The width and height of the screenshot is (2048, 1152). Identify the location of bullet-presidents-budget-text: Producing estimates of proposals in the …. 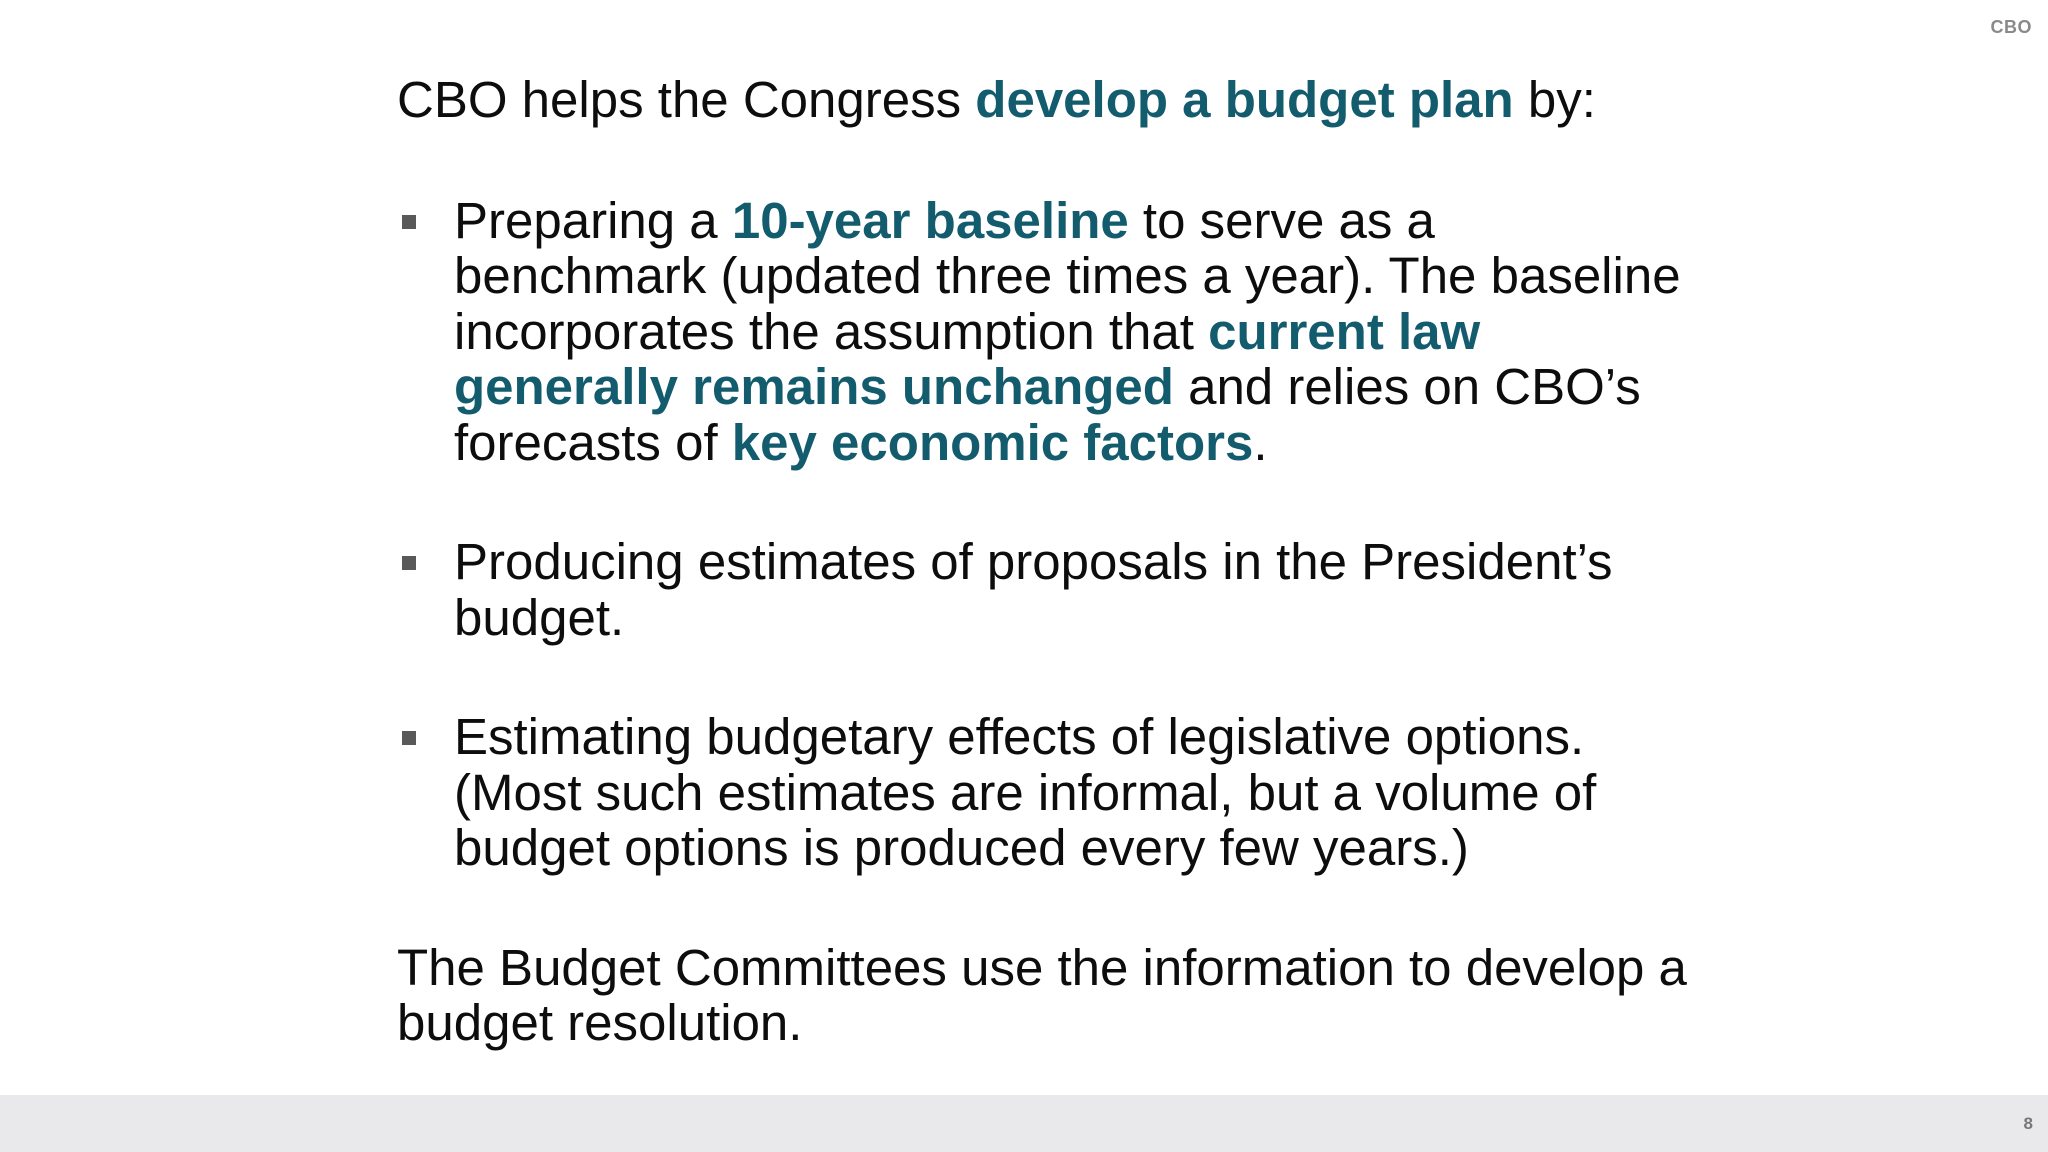
(1033, 589).